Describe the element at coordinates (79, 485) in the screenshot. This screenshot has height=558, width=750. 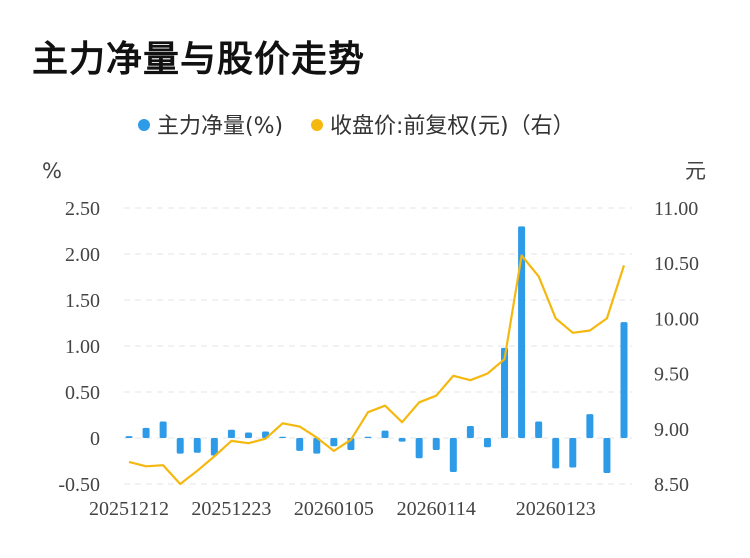
I see `left-tick-6: -0.50` at that location.